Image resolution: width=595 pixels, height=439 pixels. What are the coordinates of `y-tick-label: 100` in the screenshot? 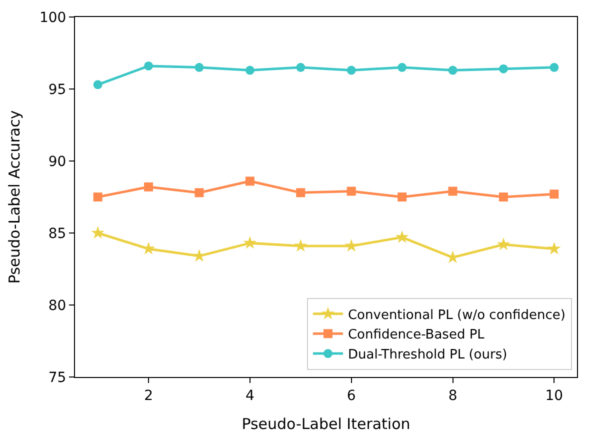 It's located at (52, 18).